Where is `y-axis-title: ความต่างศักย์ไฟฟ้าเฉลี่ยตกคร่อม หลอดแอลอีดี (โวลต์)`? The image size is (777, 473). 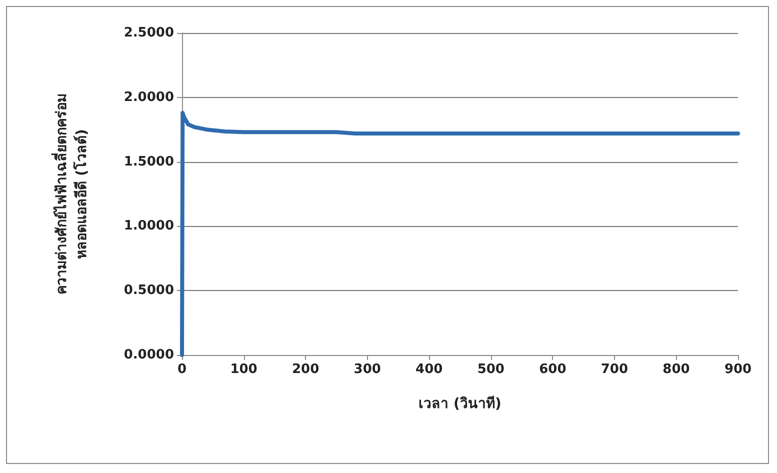
y-axis-title: ความต่างศักย์ไฟฟ้าเฉลี่ยตกคร่อม หลอดแอลอีดี (โวลต์) is located at coordinates (70, 194).